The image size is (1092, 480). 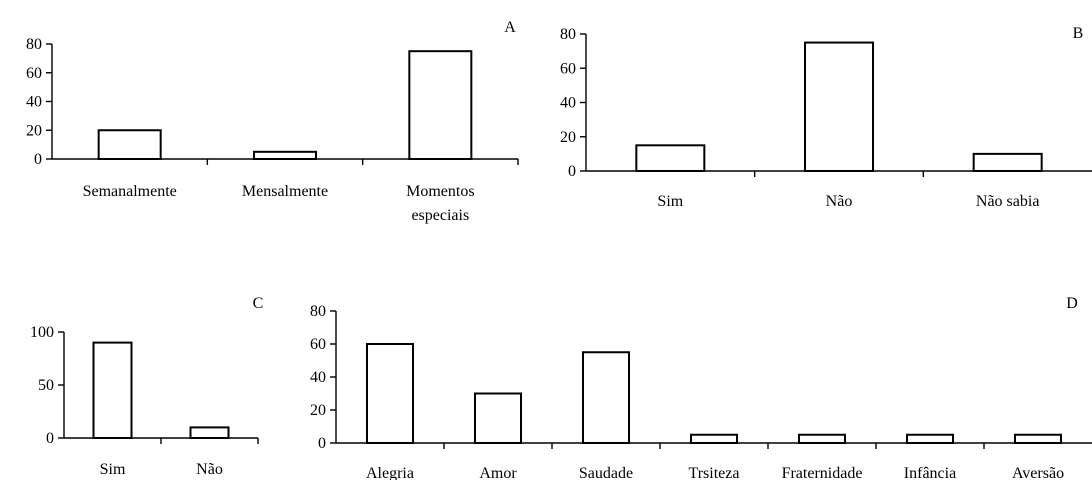 I want to click on category-label: especiais, so click(x=440, y=215).